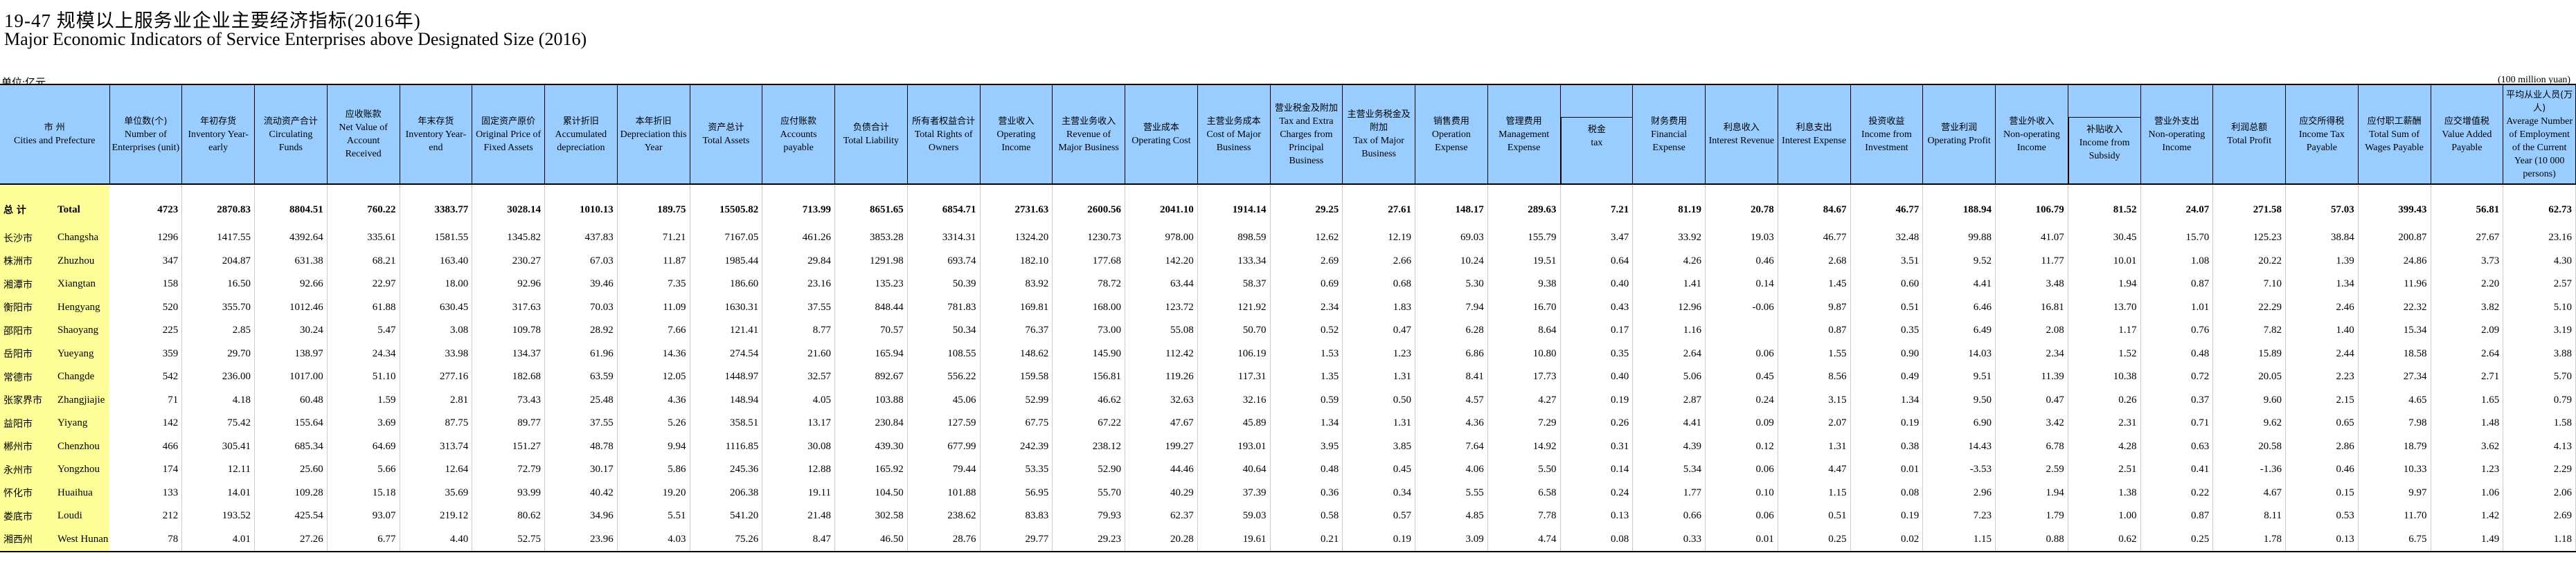 This screenshot has height=571, width=2576. I want to click on table-cell: 335.61, so click(363, 238).